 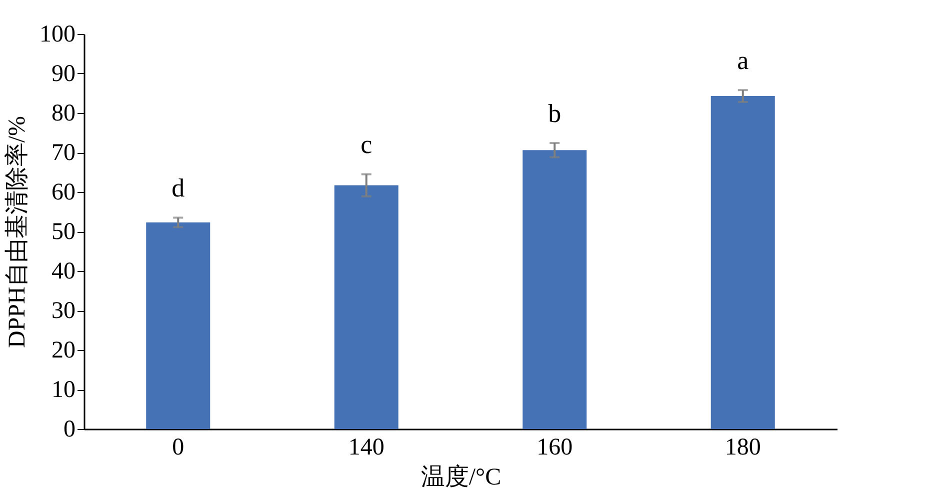 What do you see at coordinates (64, 193) in the screenshot?
I see `y-tick-label: 60` at bounding box center [64, 193].